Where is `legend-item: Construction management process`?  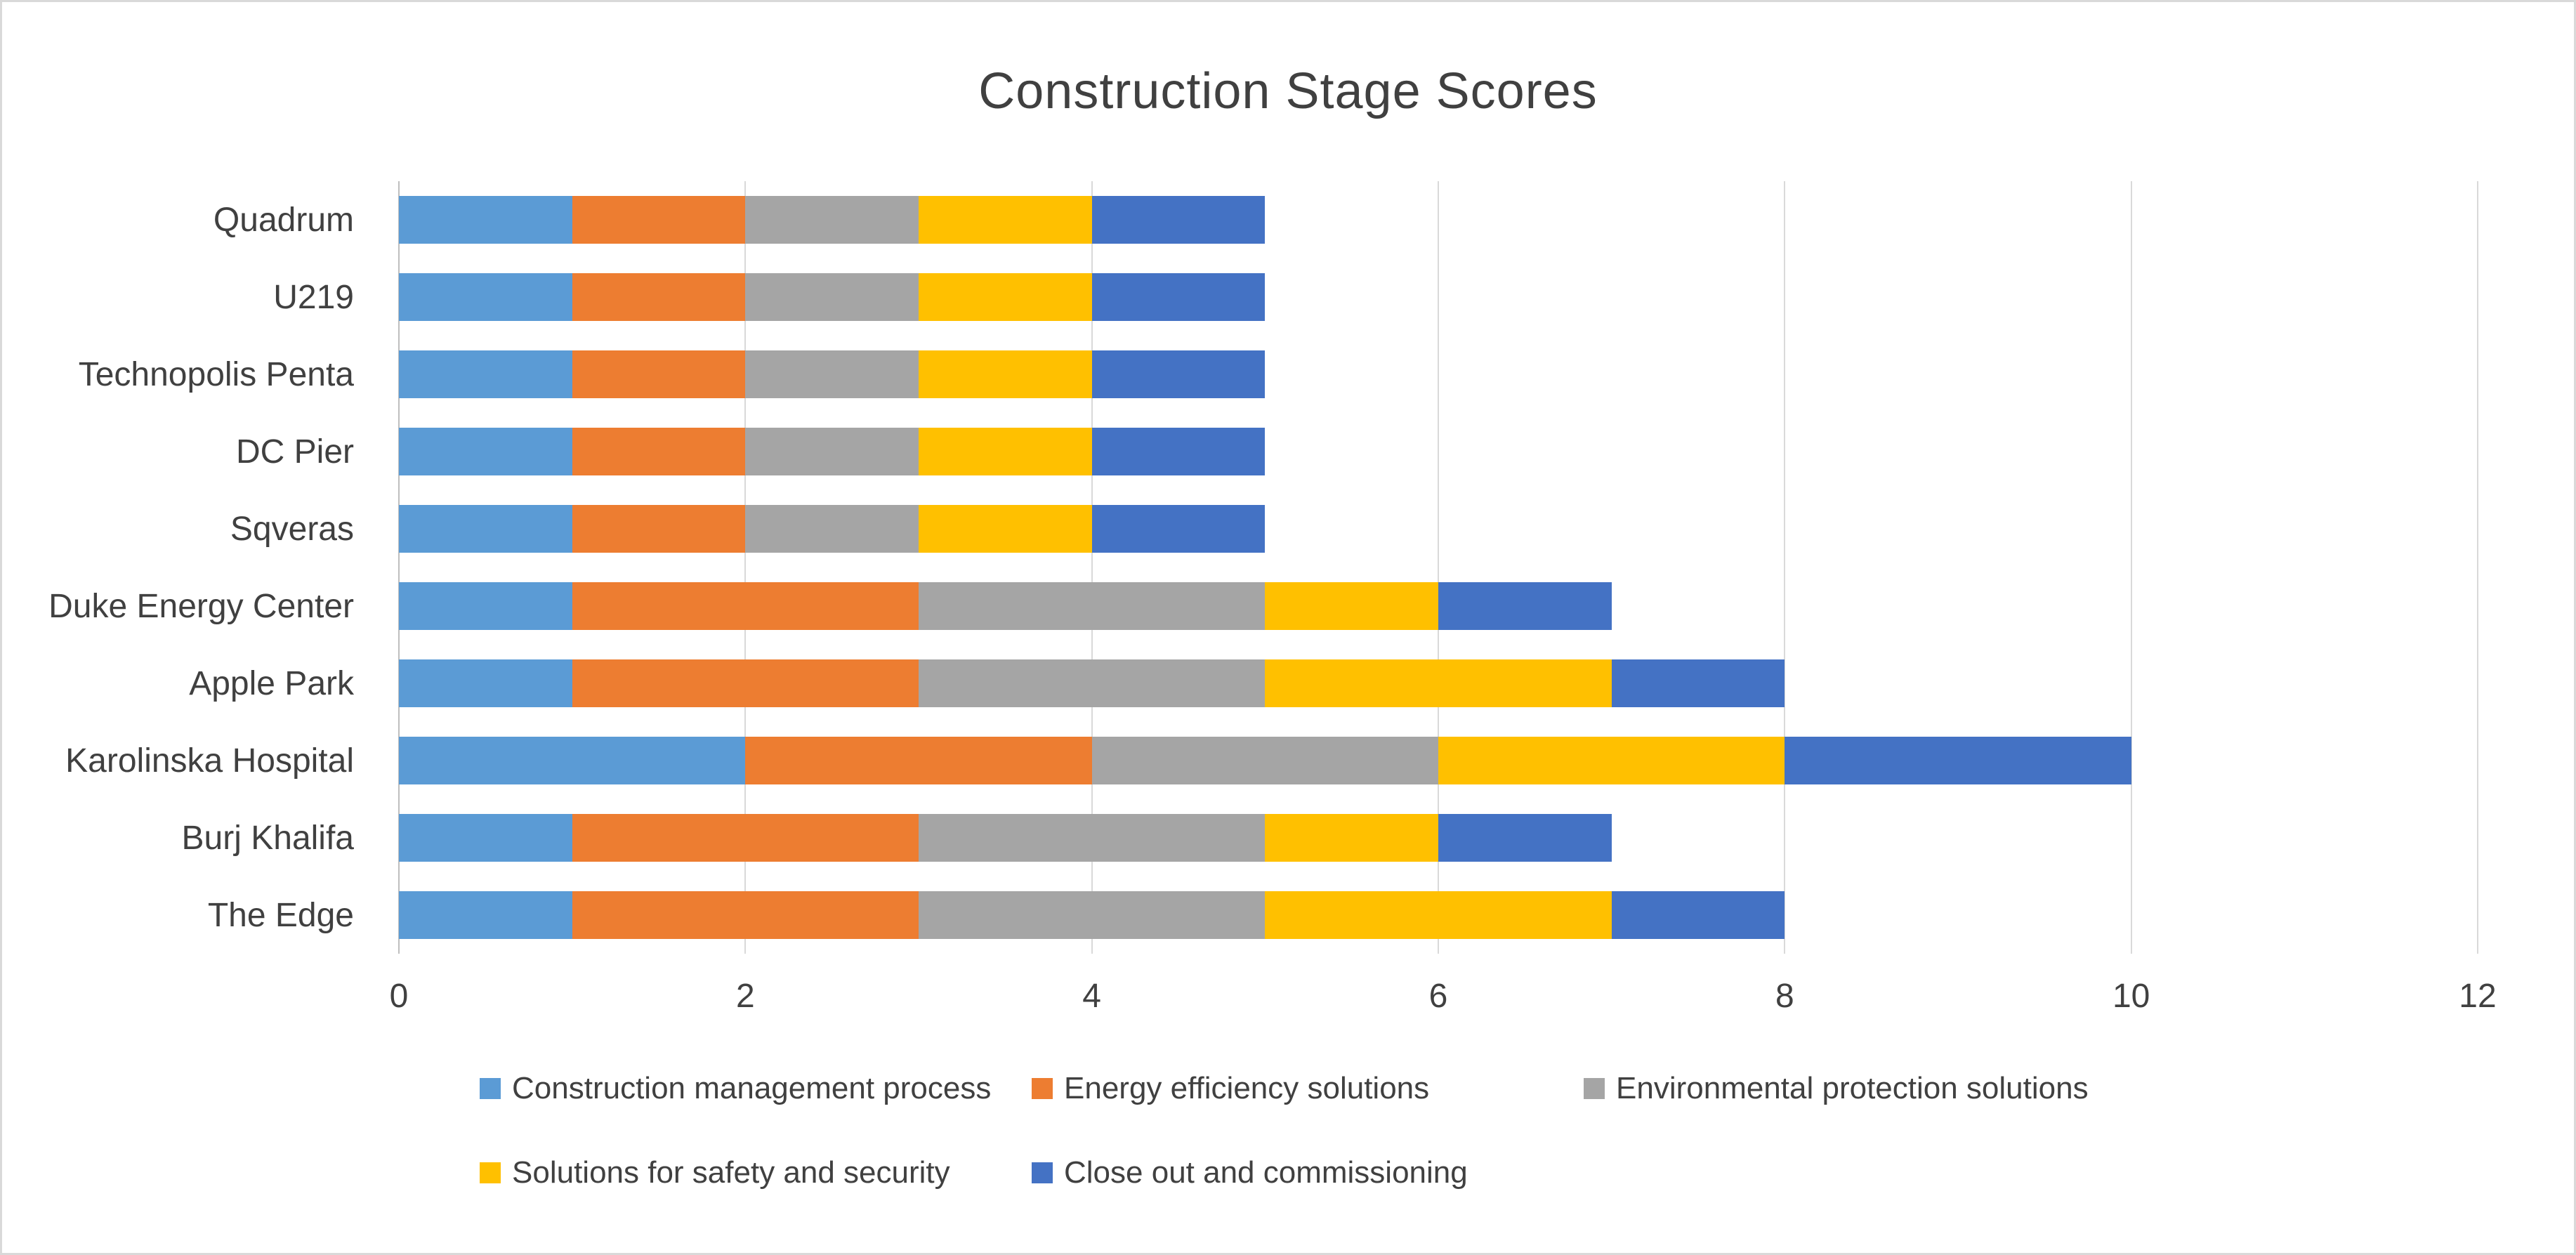 legend-item: Construction management process is located at coordinates (756, 1088).